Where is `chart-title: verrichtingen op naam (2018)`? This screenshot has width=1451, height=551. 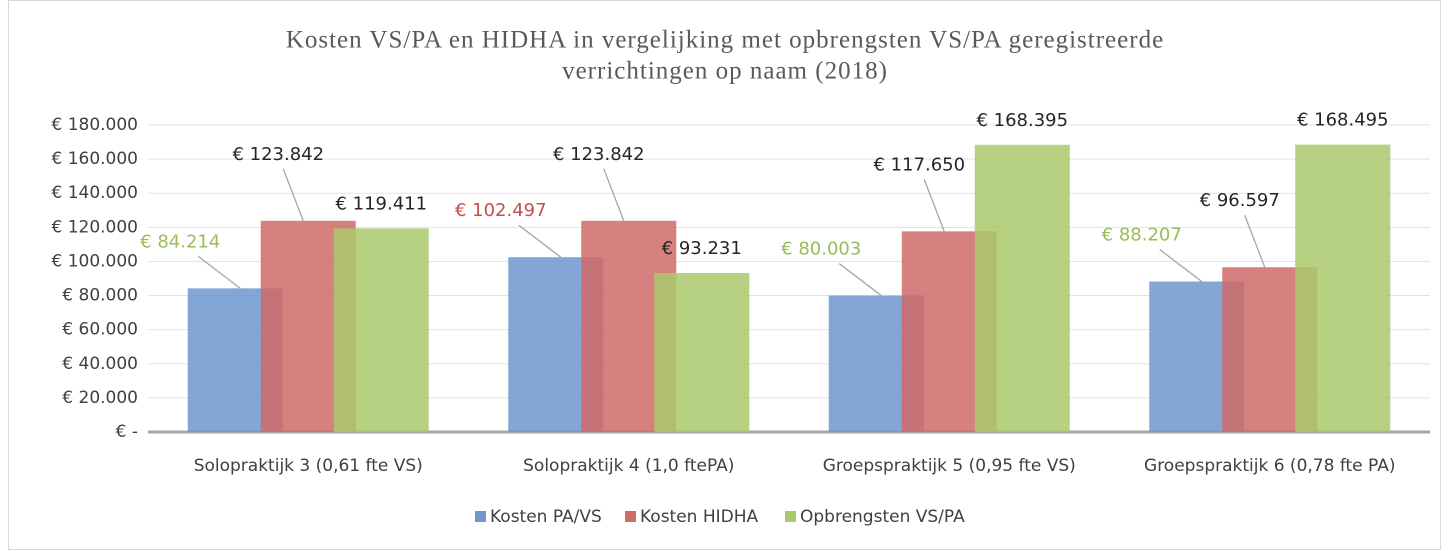
chart-title: verrichtingen op naam (2018) is located at coordinates (725, 71).